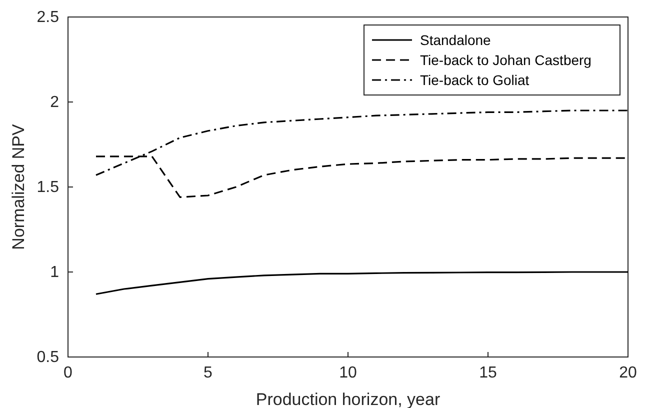  I want to click on x-tick-label: 10, so click(348, 373).